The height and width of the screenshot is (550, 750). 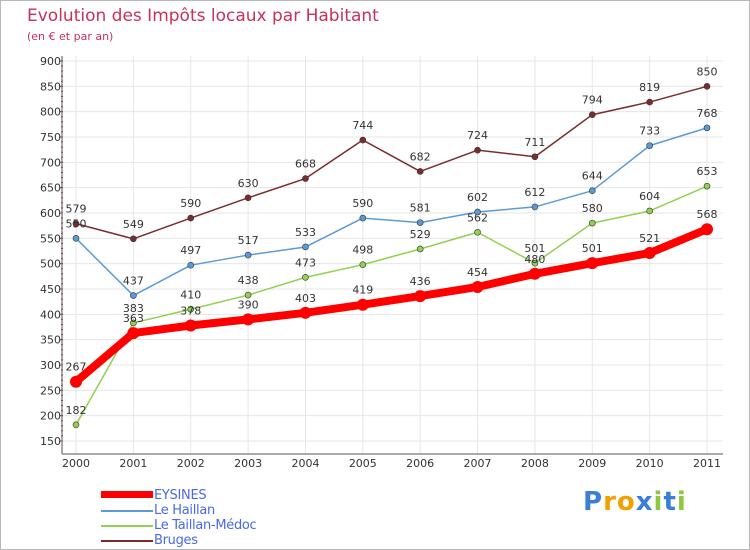 I want to click on x-tick-label: 2002, so click(x=191, y=463).